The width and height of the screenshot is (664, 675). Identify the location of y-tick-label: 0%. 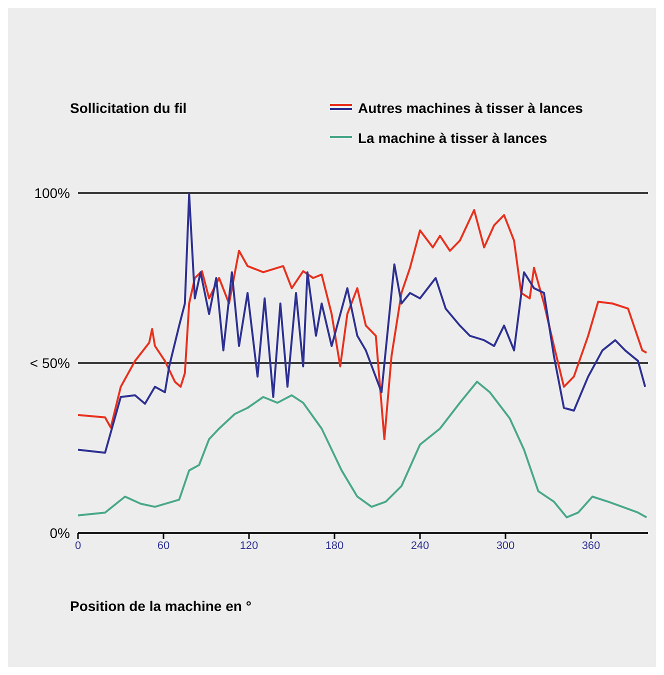
(60, 532).